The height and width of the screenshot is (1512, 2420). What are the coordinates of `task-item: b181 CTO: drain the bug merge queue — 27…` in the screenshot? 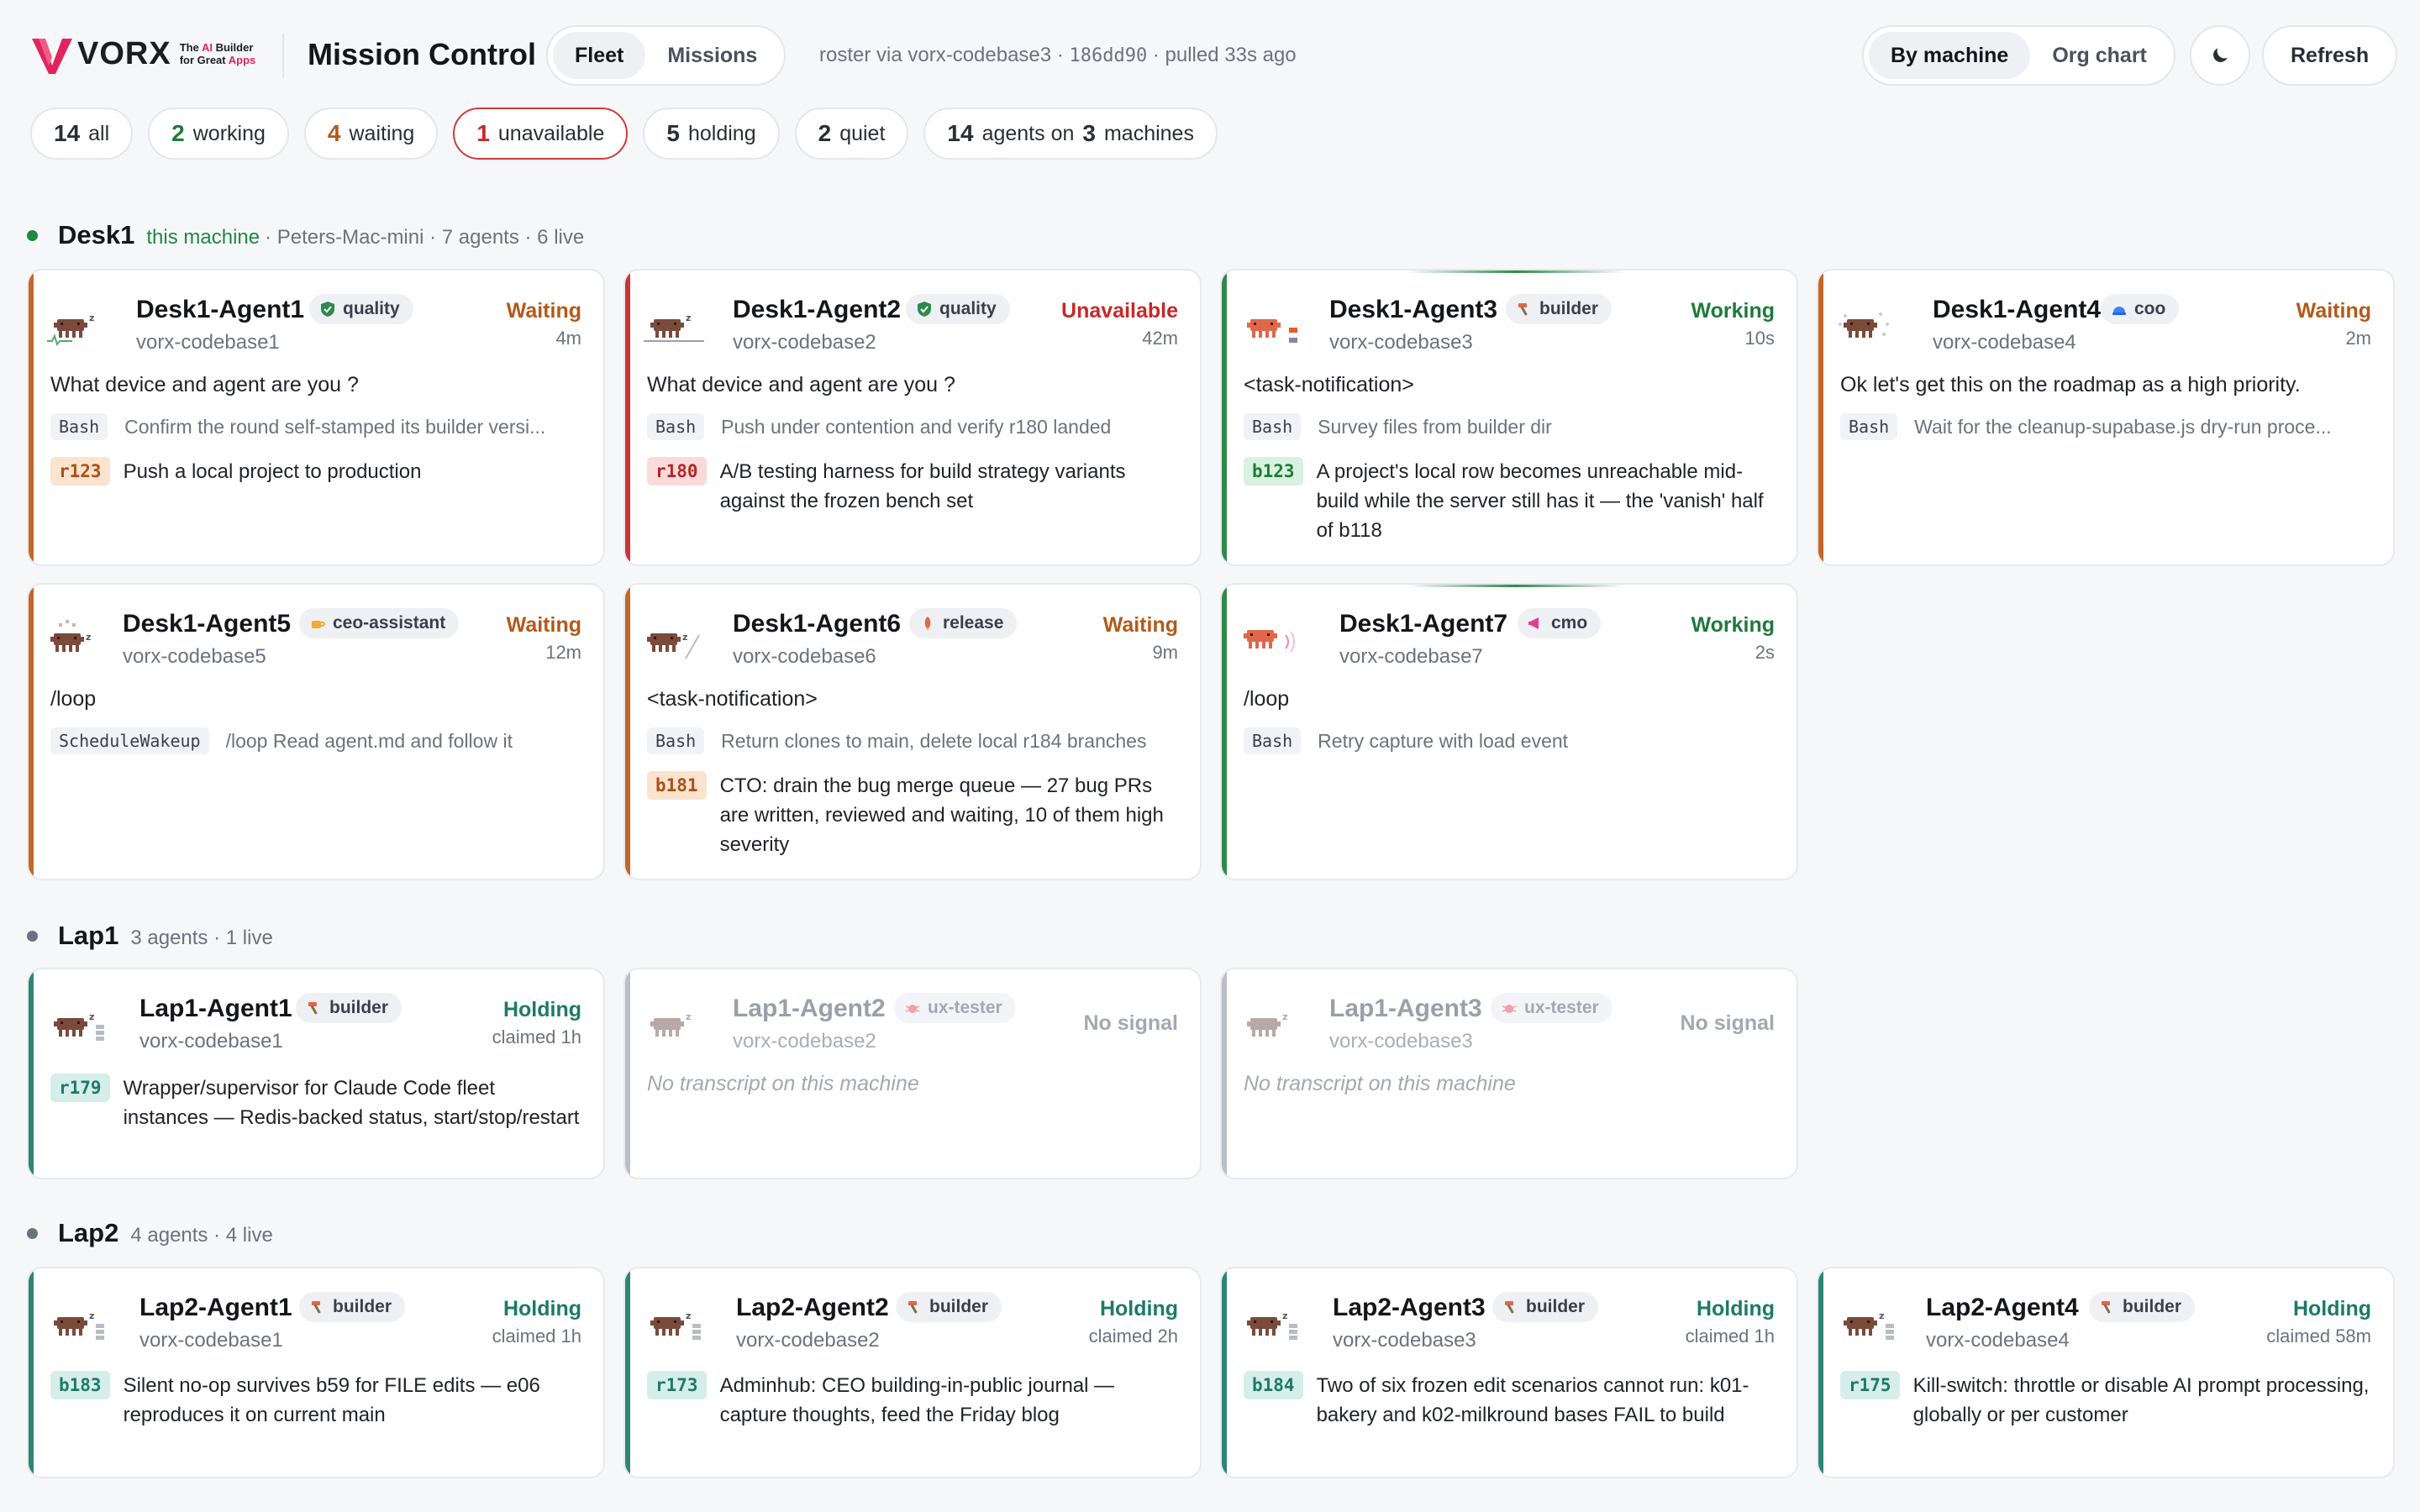 It's located at (914, 815).